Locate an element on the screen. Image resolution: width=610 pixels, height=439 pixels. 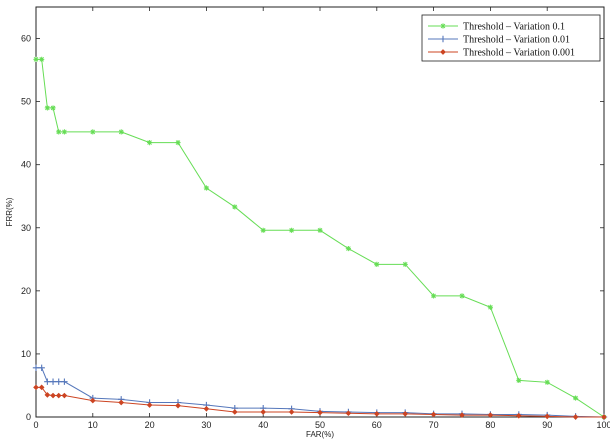
x-axis-label: FAR(%) is located at coordinates (320, 434).